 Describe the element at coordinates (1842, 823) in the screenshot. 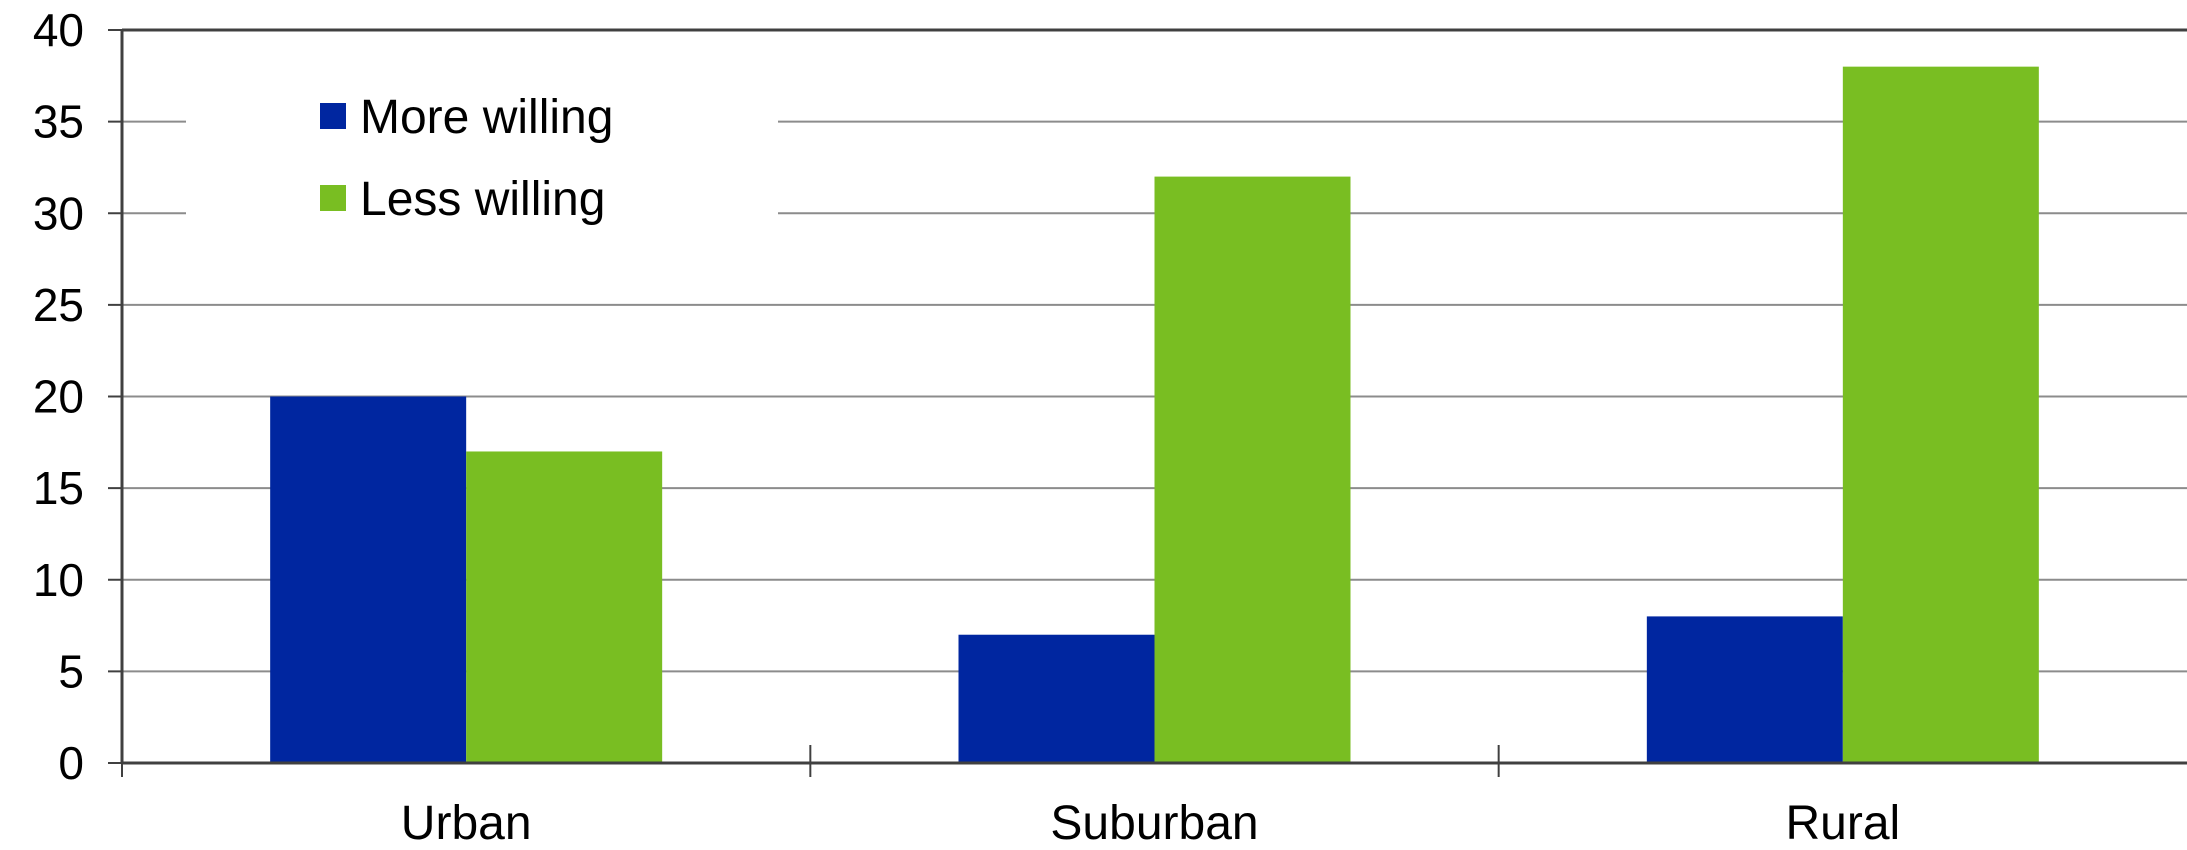

I see `x-category-label-rural: Rural` at that location.